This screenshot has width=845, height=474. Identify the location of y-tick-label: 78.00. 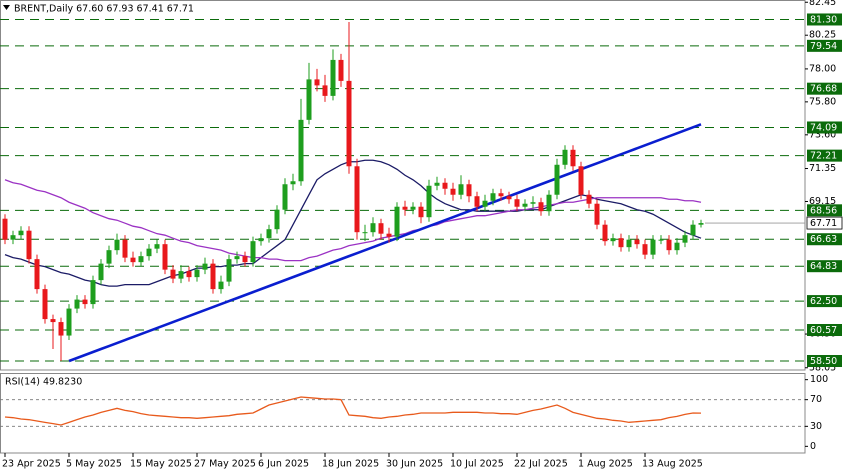
(822, 68).